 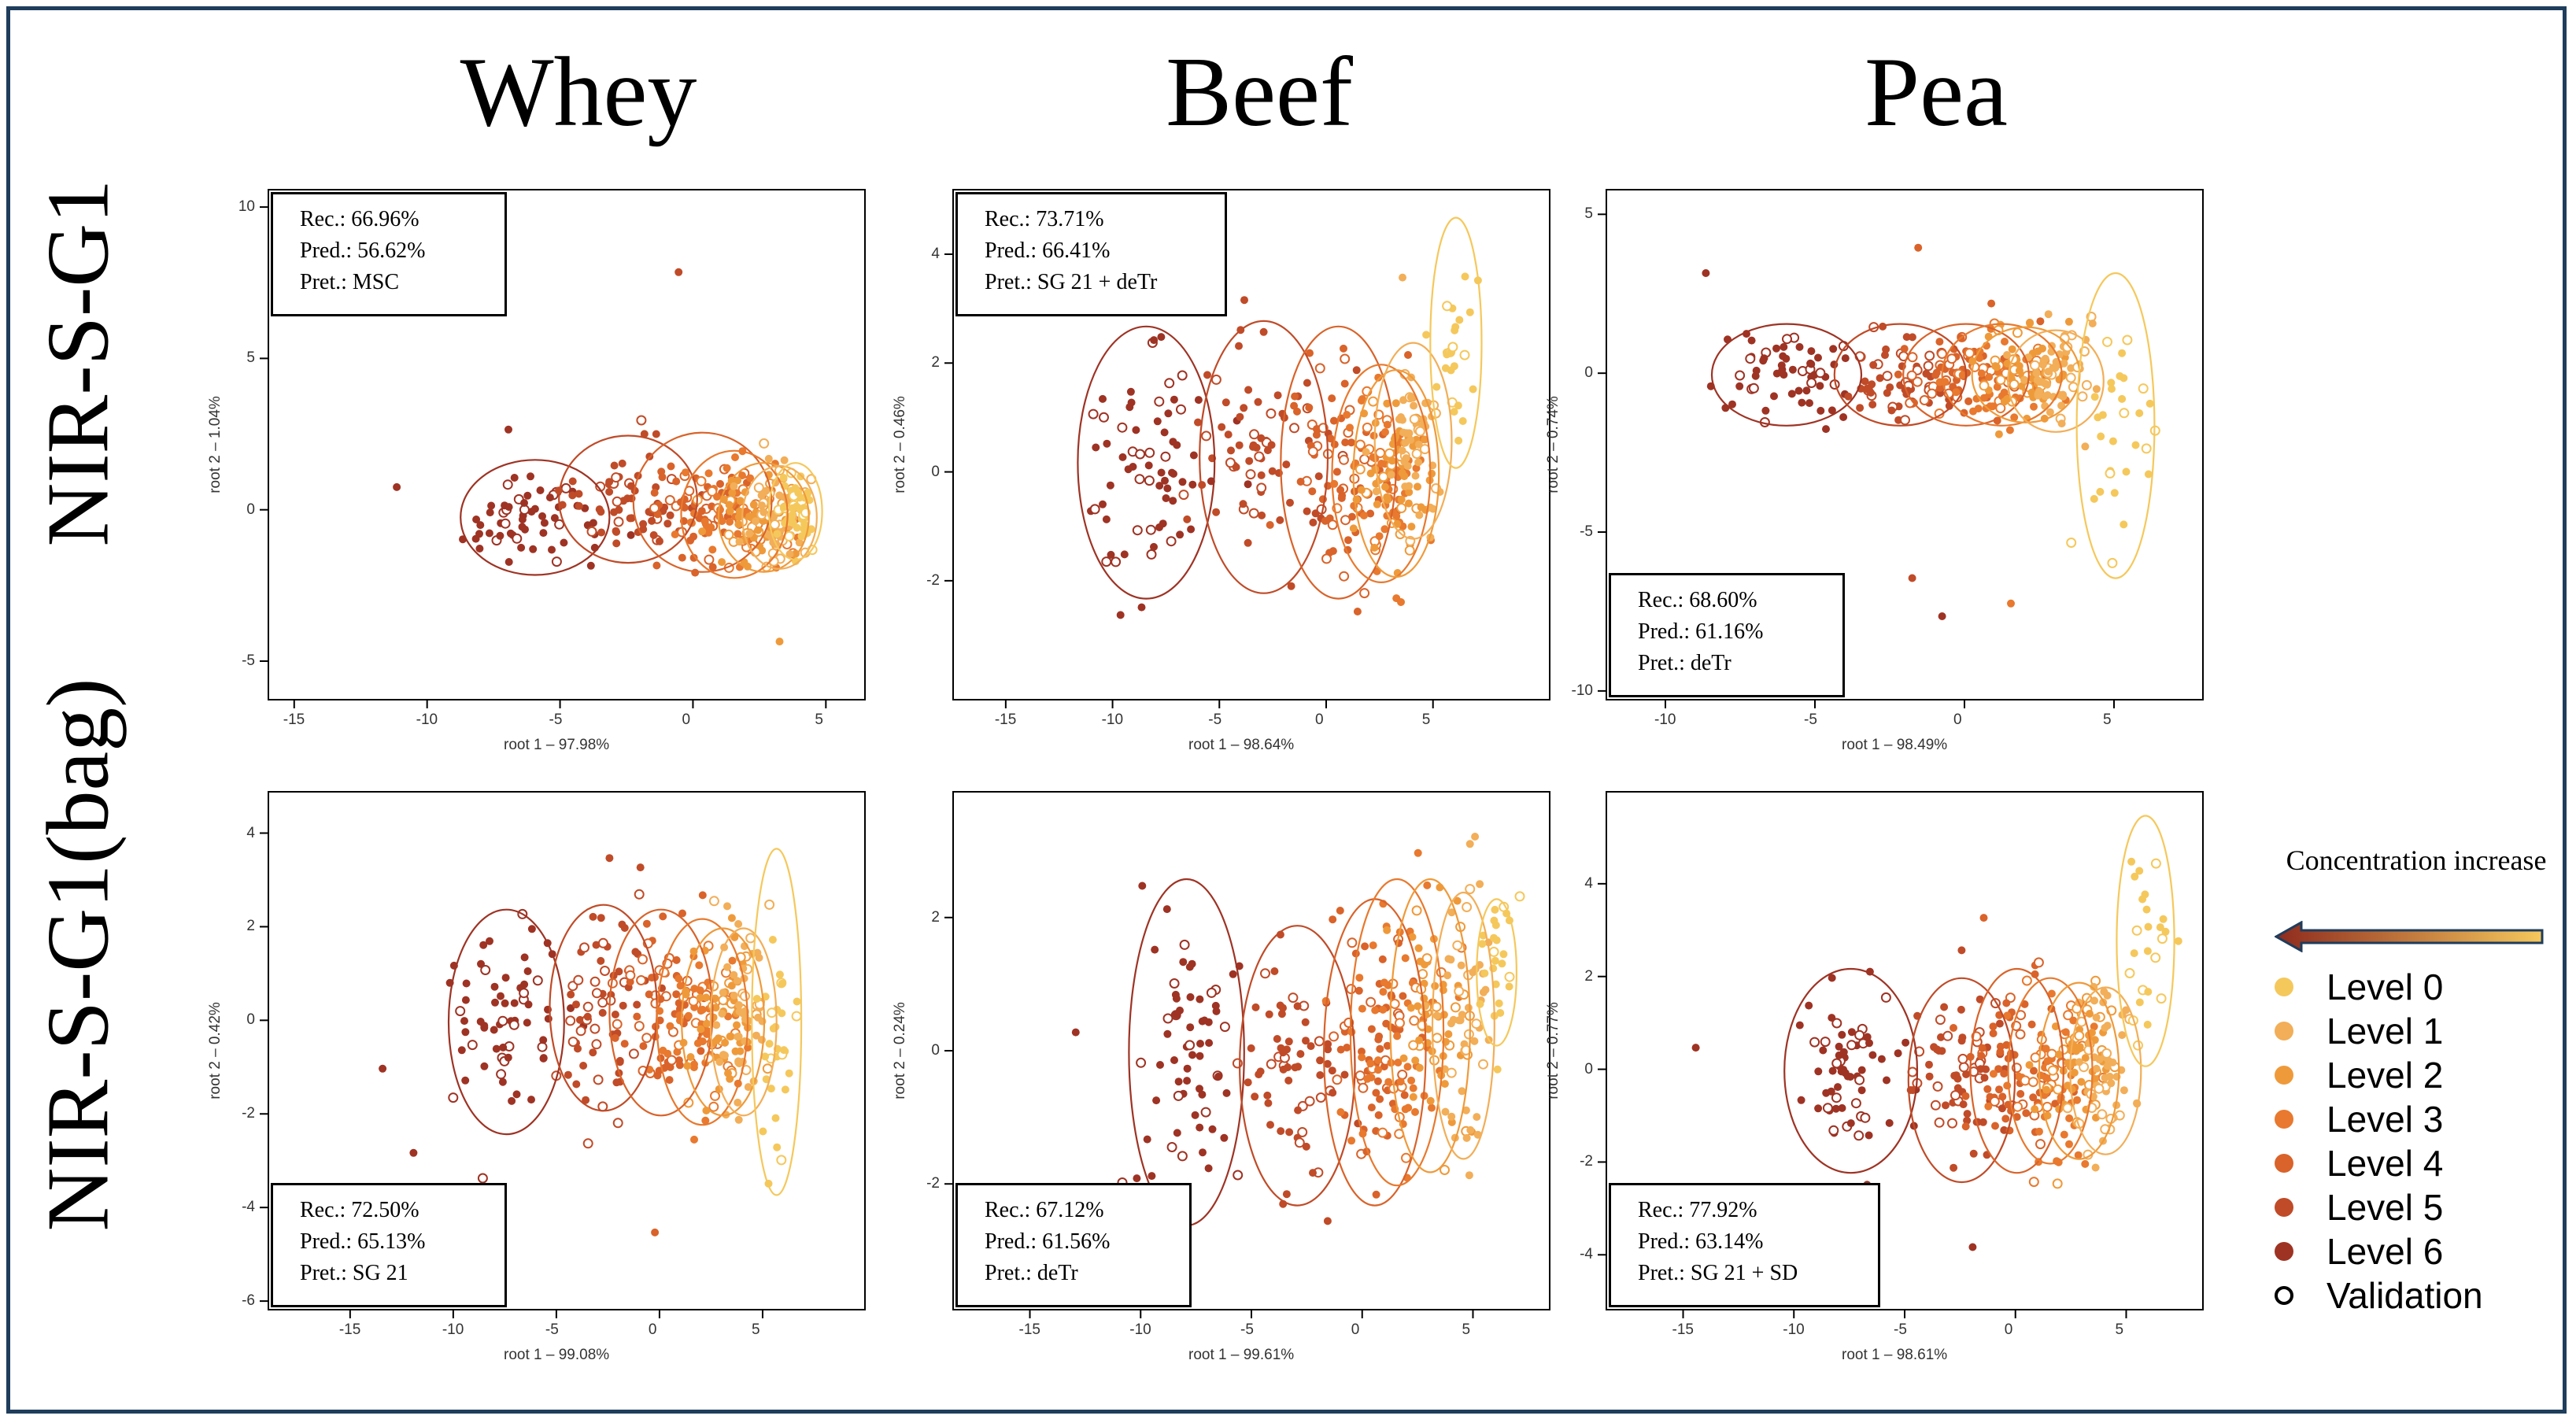 What do you see at coordinates (1005, 720) in the screenshot?
I see `x-tick-label: -15` at bounding box center [1005, 720].